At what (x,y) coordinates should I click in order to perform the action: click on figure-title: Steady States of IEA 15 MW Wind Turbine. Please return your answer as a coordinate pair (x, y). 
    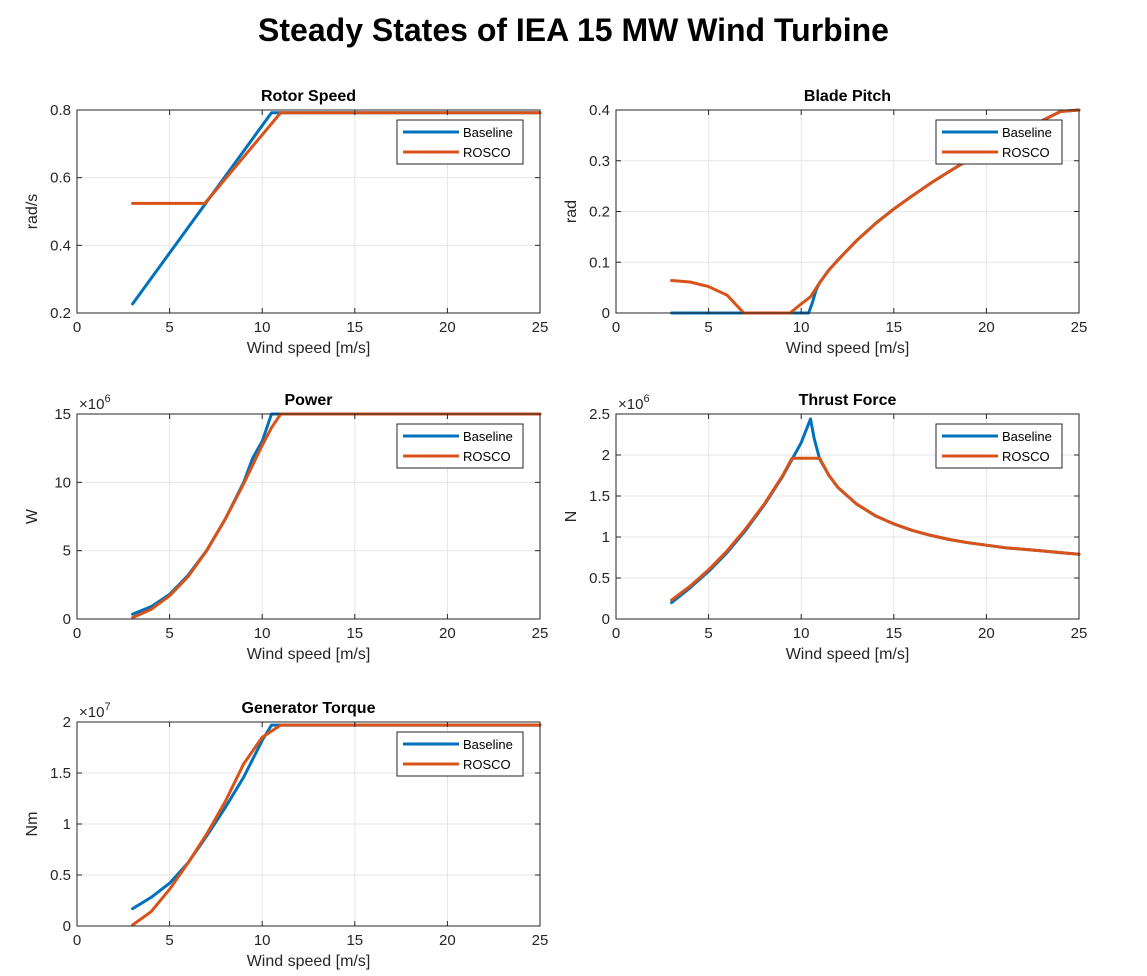
    Looking at the image, I should click on (573, 30).